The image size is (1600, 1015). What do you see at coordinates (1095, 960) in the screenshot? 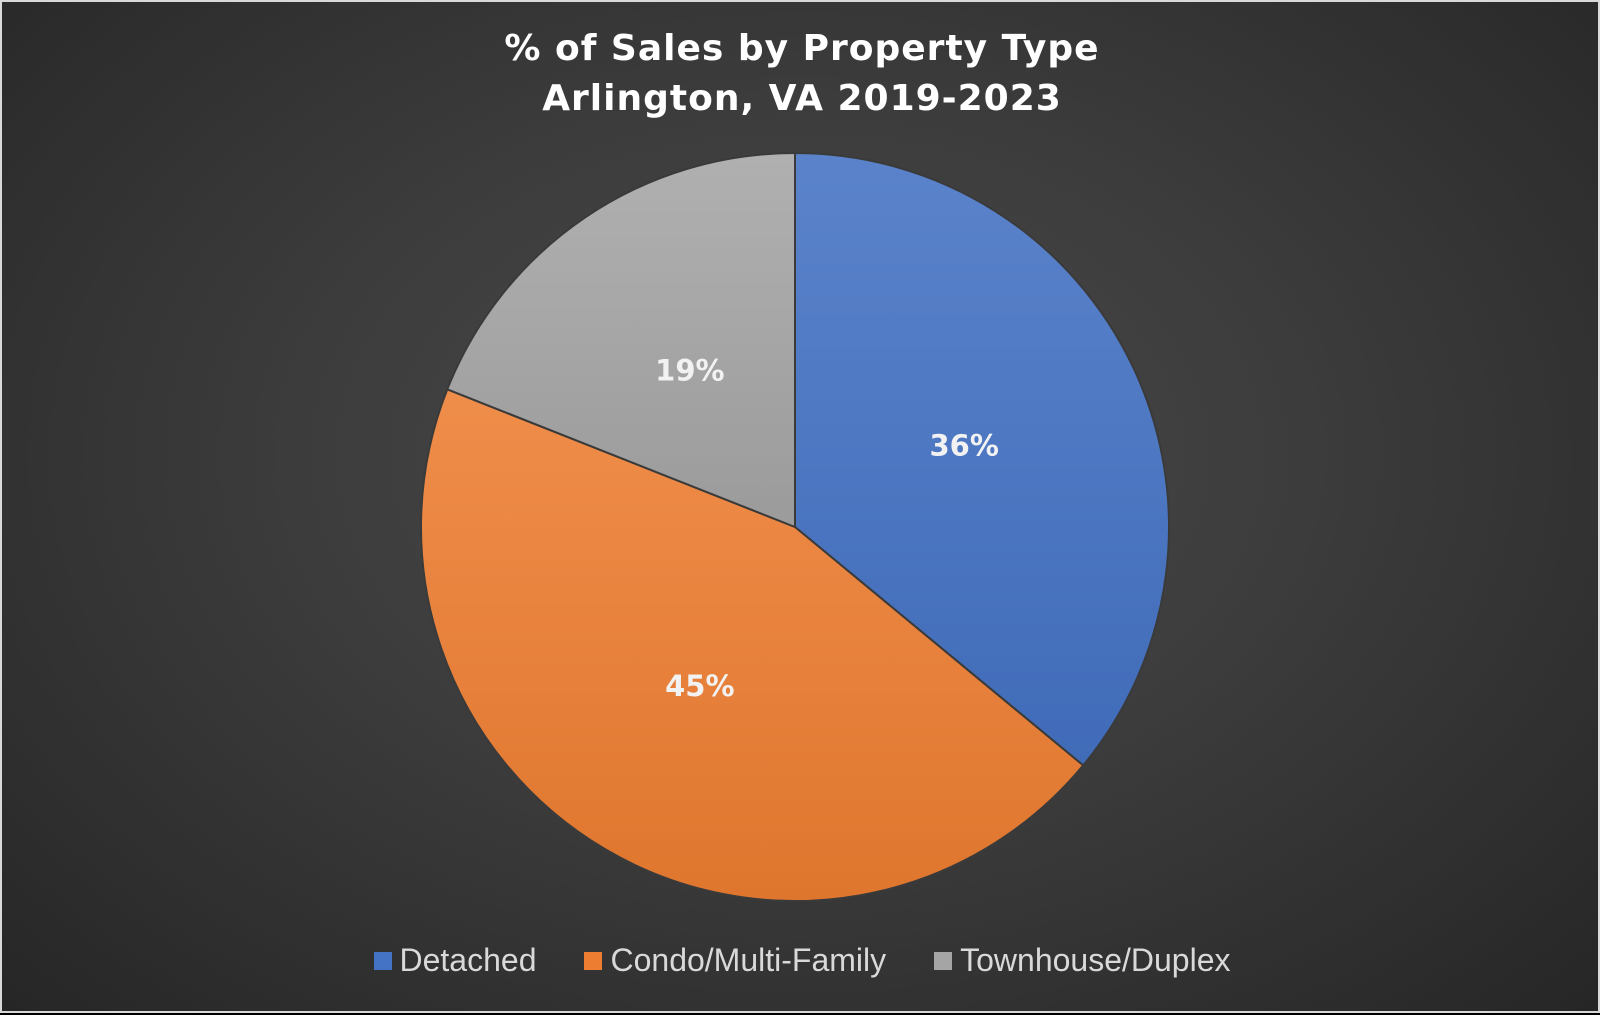
I see `legend-label-townhouse: Townhouse/Duplex` at bounding box center [1095, 960].